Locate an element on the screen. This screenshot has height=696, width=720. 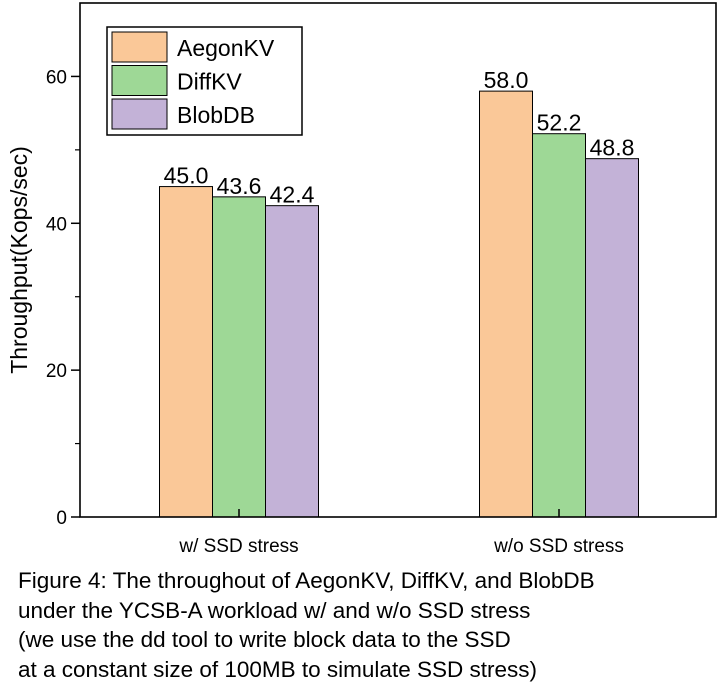
bar-diffkv-without-ssd-stress is located at coordinates (559, 325).